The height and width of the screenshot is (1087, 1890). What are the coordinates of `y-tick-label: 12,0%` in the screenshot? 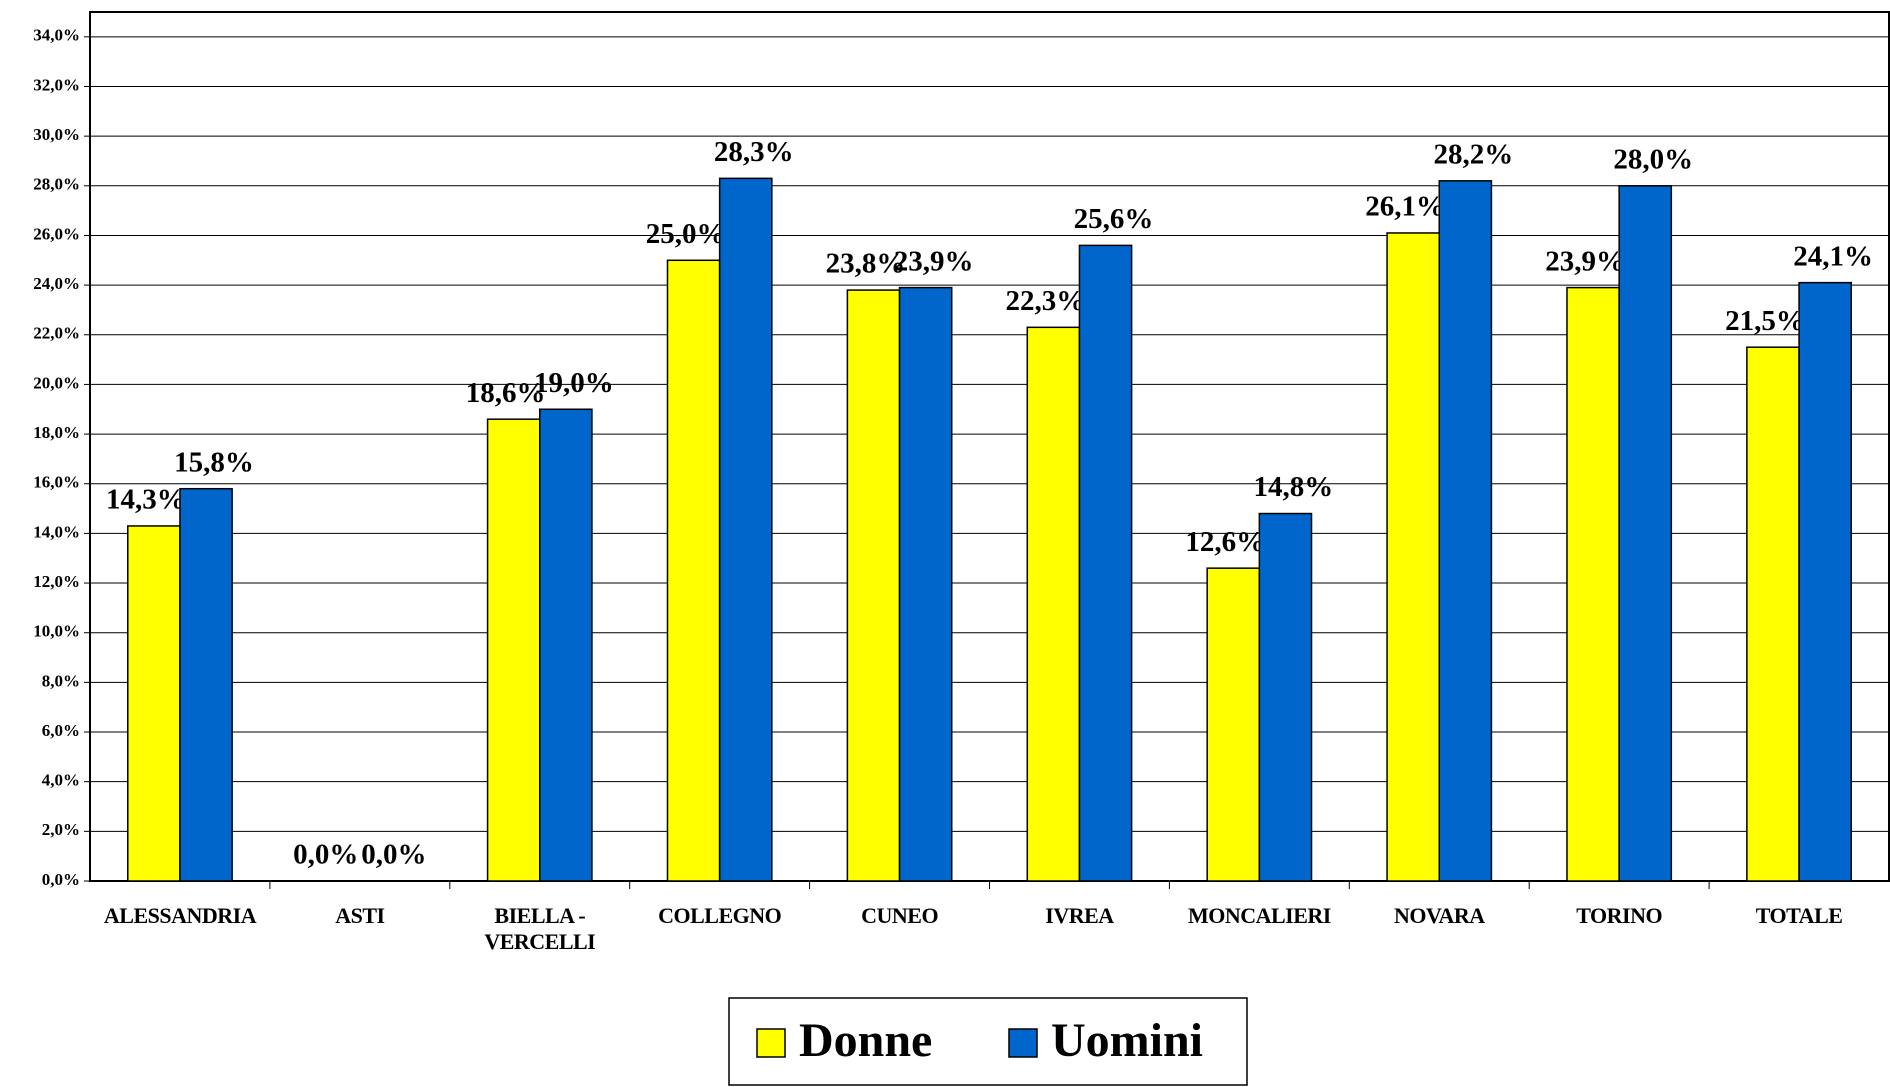 It's located at (56, 581).